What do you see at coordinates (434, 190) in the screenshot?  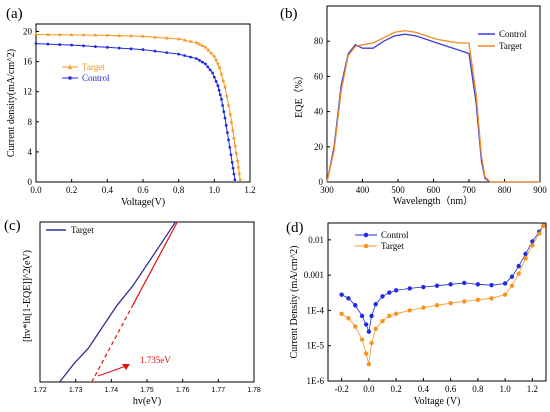 I see `x-tick-label: 600` at bounding box center [434, 190].